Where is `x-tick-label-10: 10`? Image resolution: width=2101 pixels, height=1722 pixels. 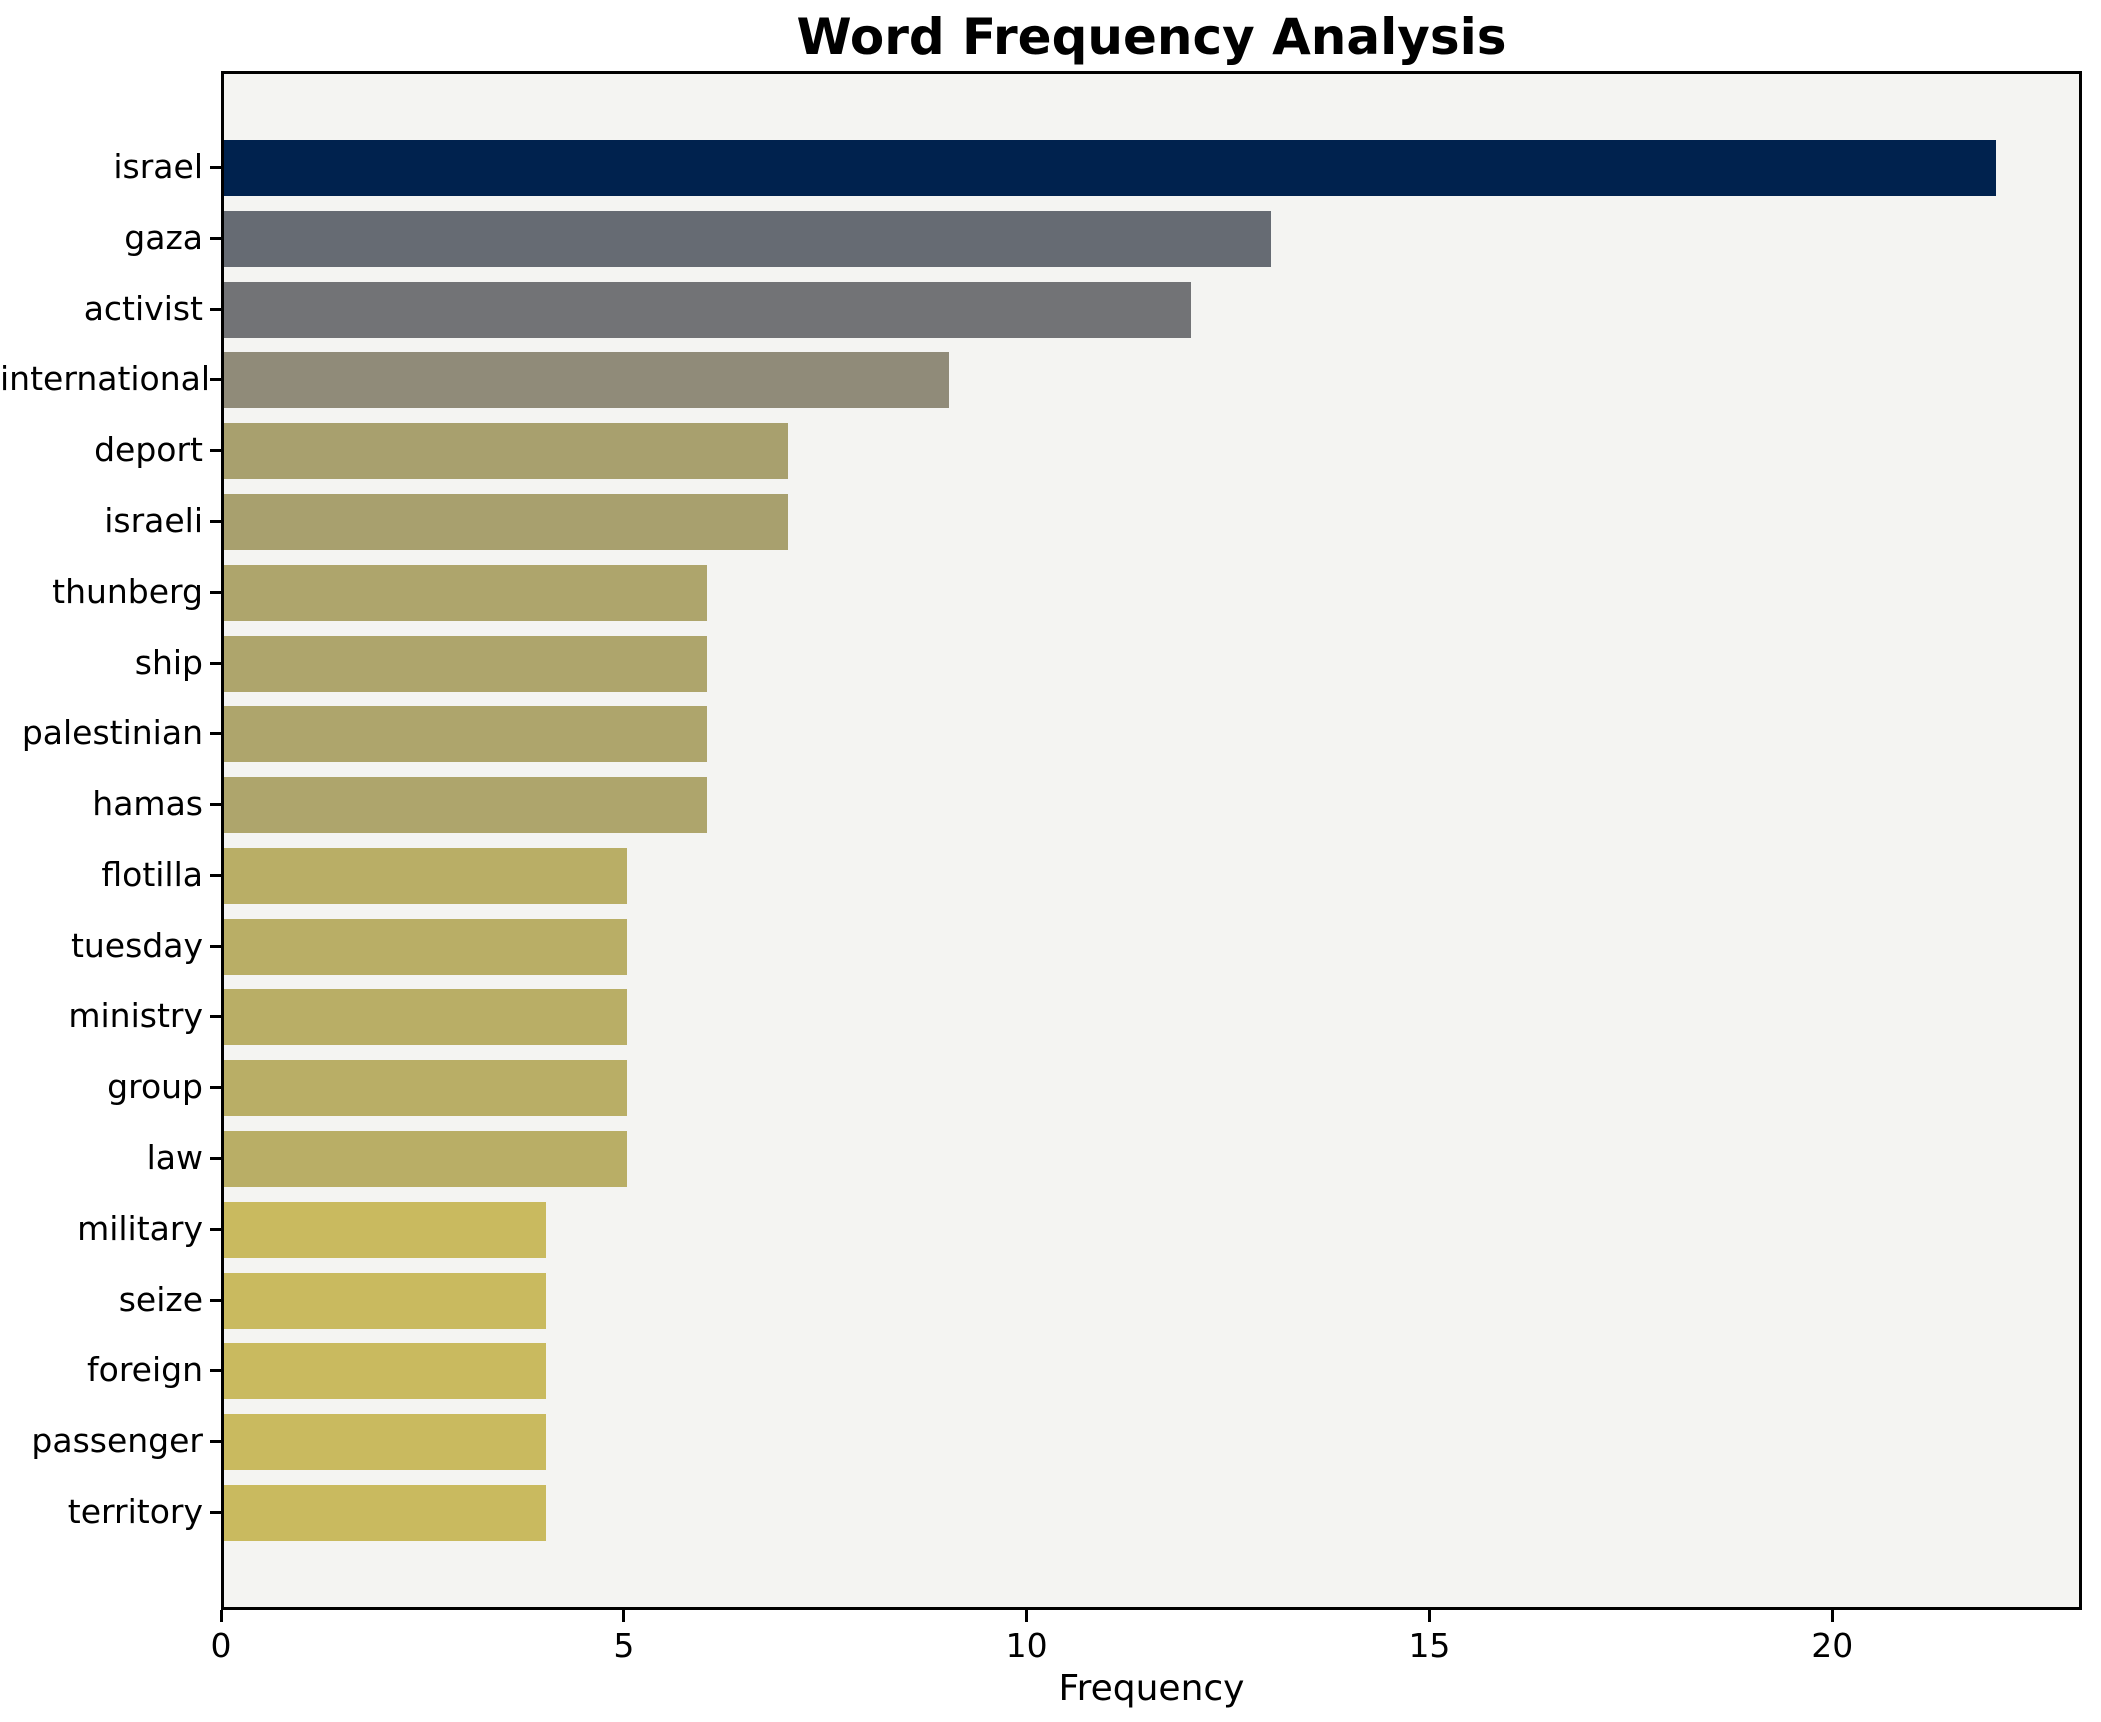
x-tick-label-10: 10 is located at coordinates (1026, 1645).